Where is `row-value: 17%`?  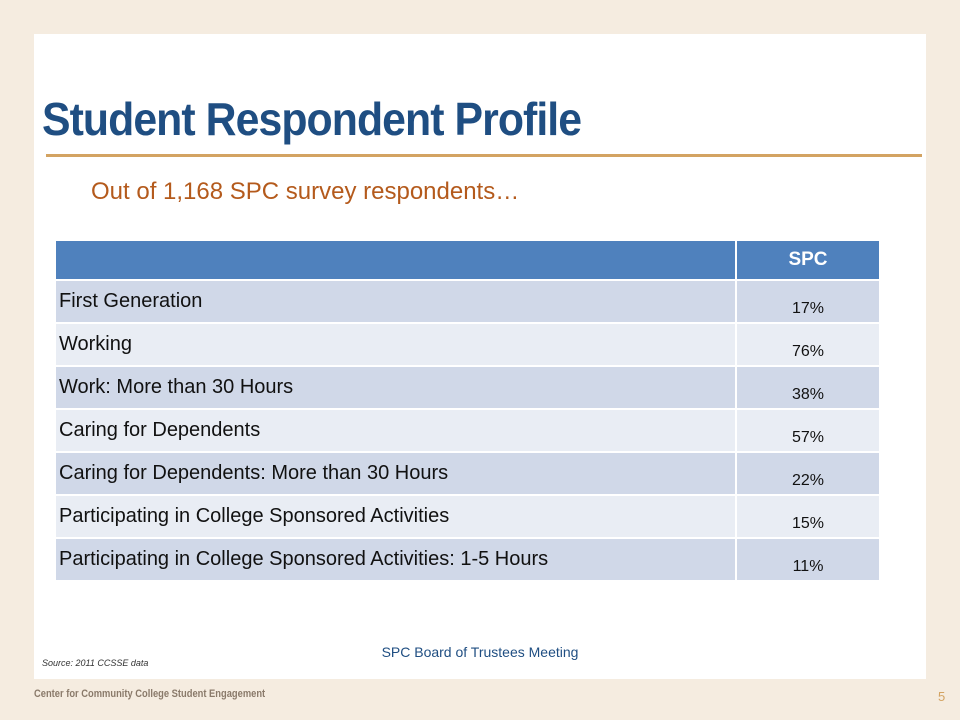 row-value: 17% is located at coordinates (807, 302).